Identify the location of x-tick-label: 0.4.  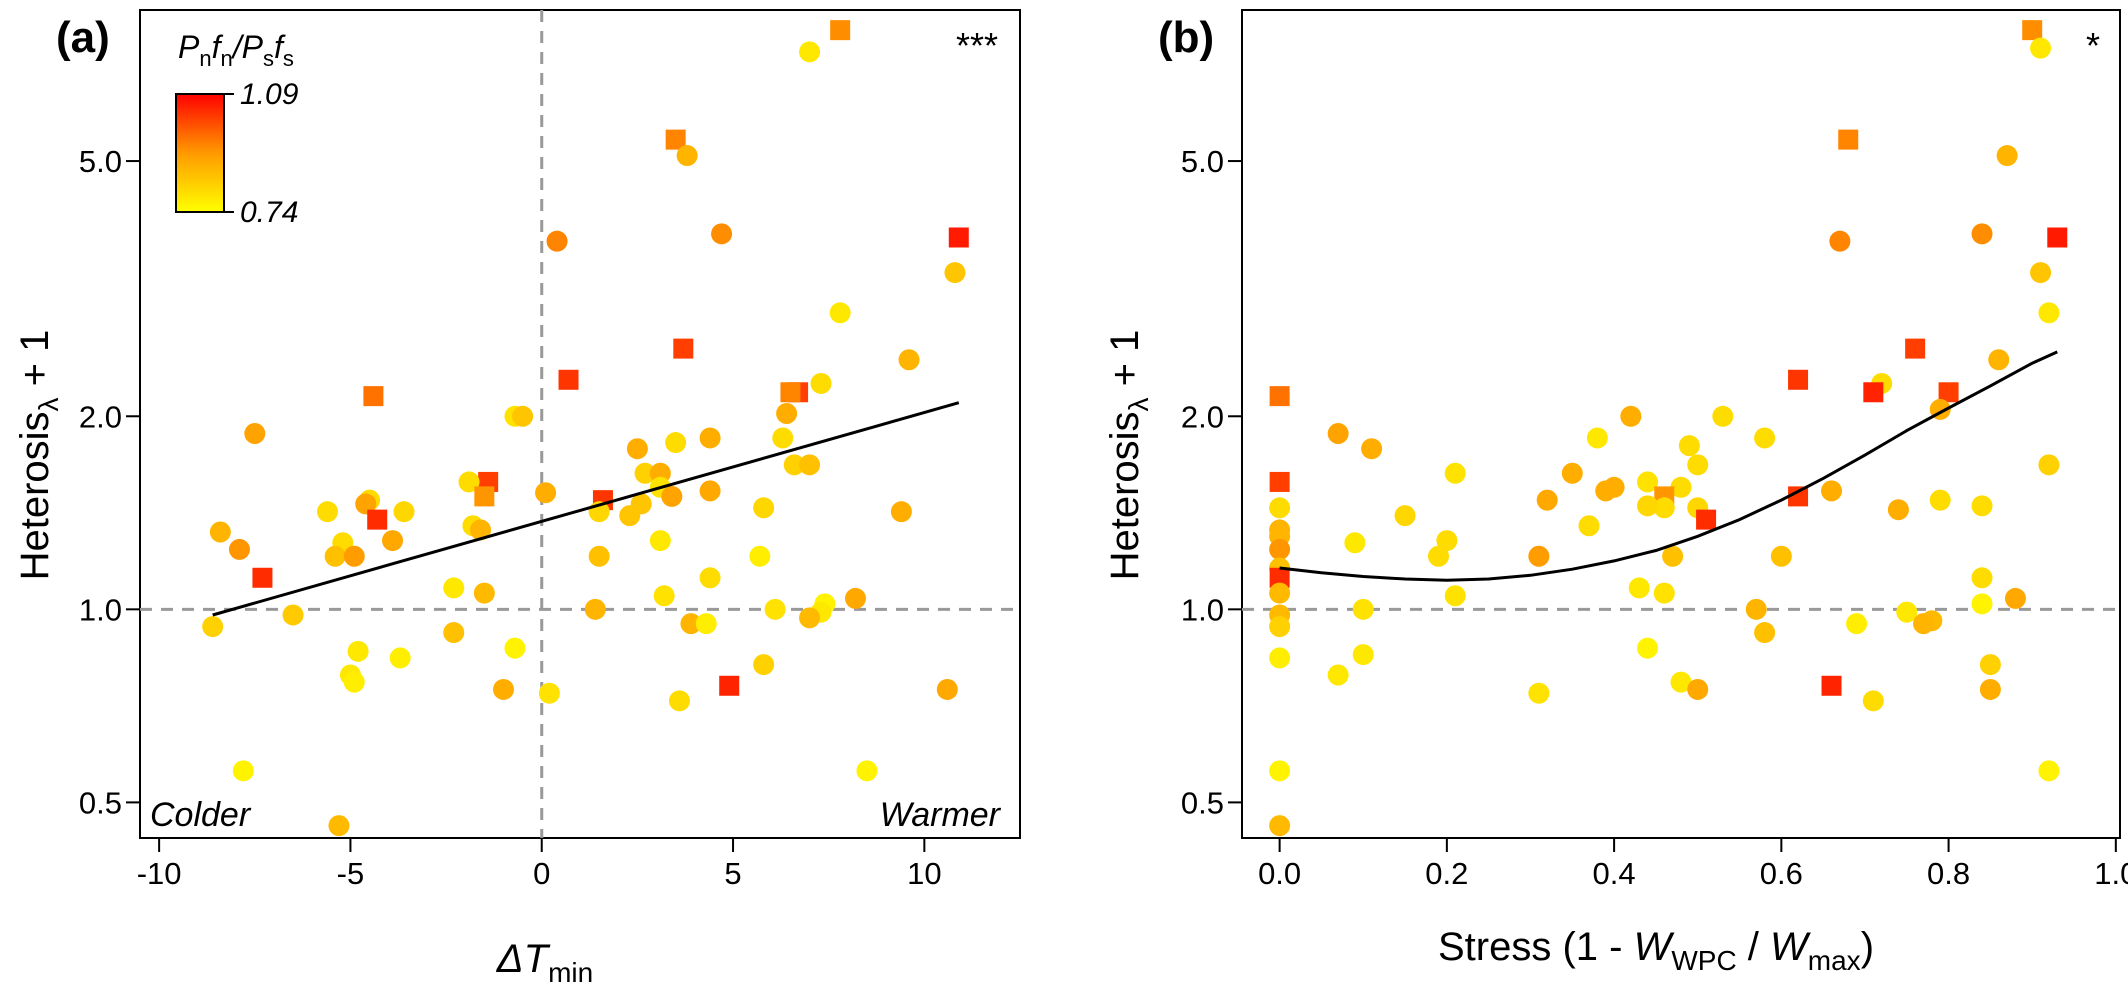
(1614, 873).